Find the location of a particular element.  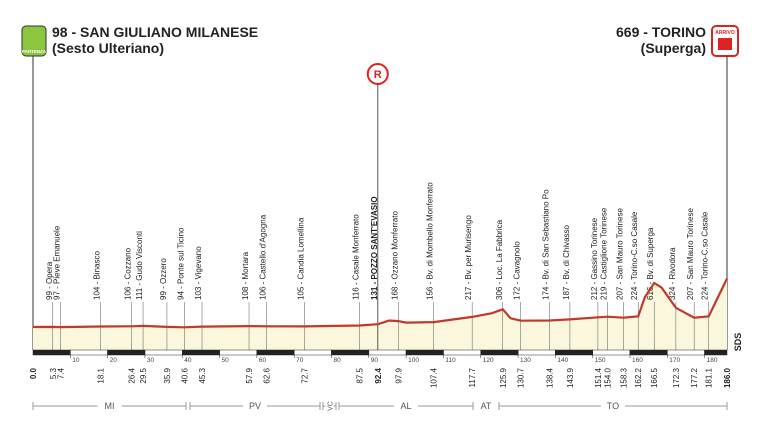

marker-label: R is located at coordinates (378, 75).